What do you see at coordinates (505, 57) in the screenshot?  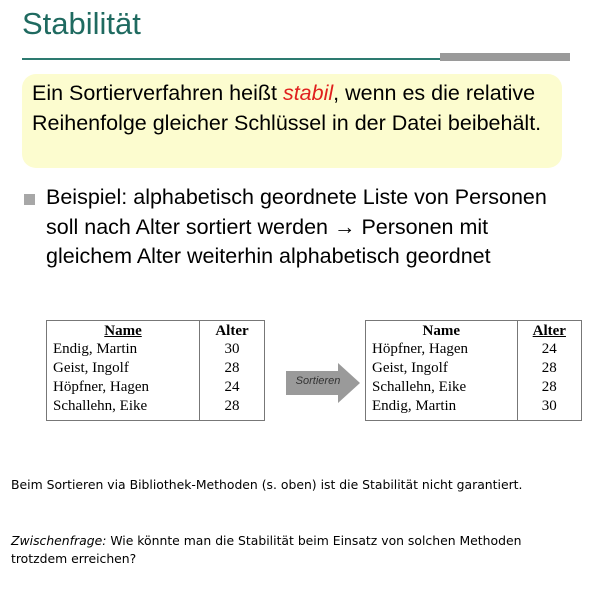 I see `title-accent-bar` at bounding box center [505, 57].